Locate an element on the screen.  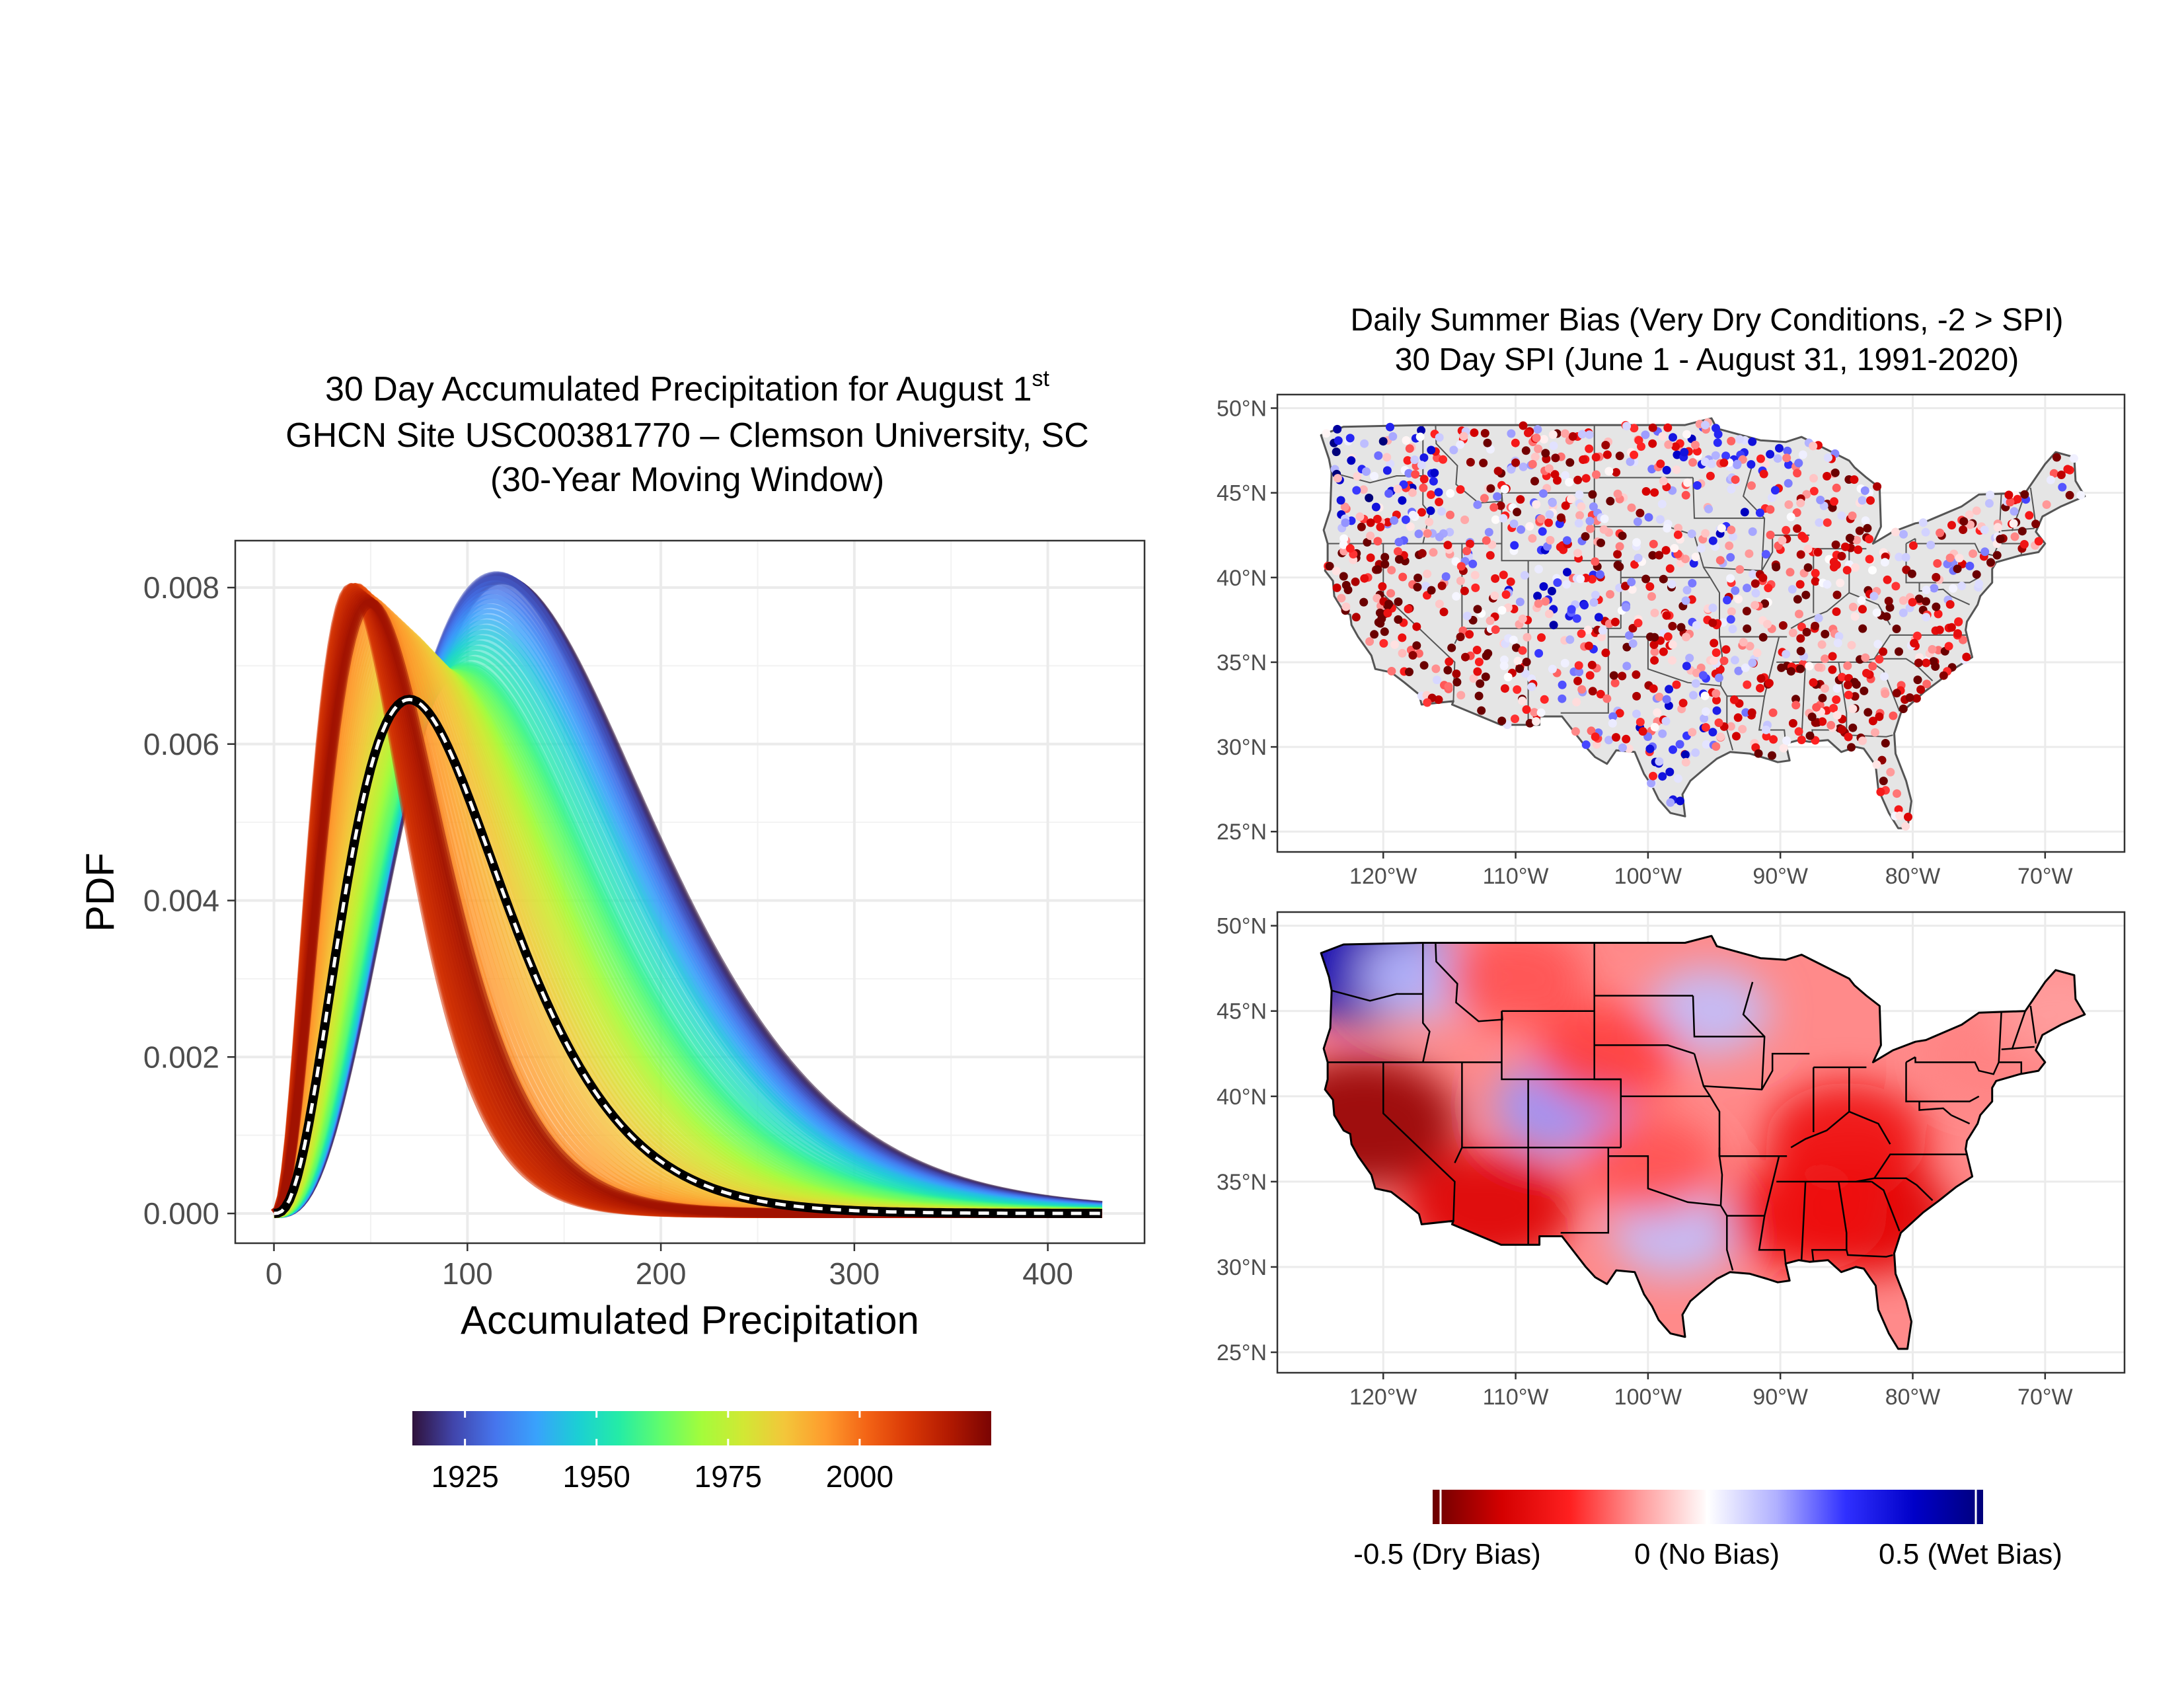
left-title-line3: (30-Year Moving Window) is located at coordinates (687, 480).